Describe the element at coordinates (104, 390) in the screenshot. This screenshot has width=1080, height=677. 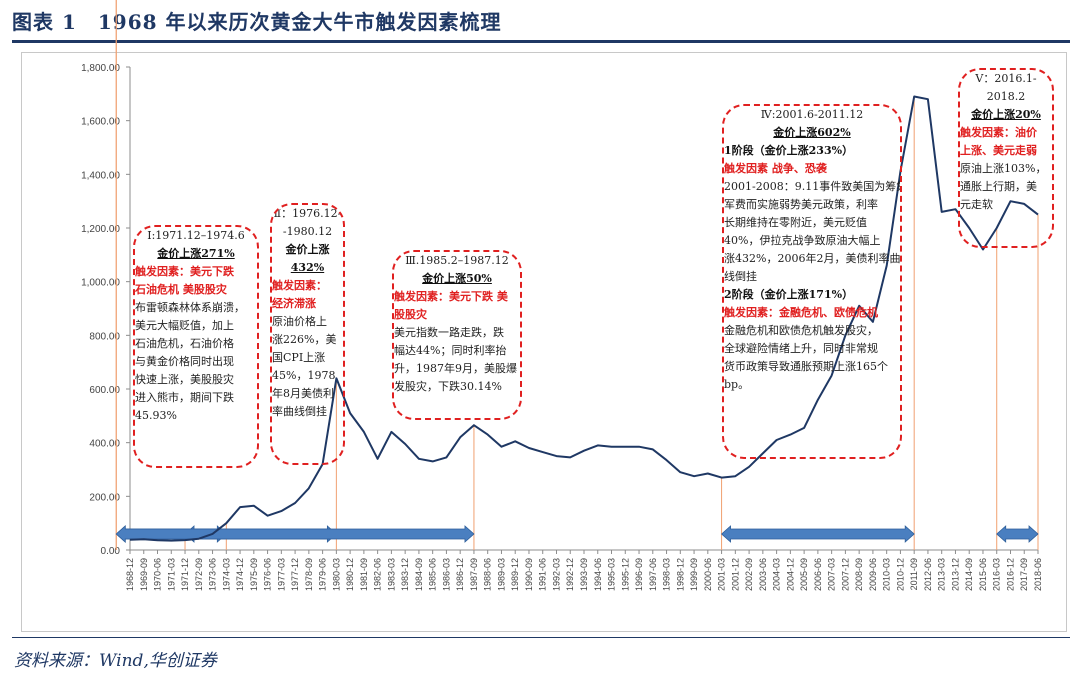
I see `y-tick-label: 600.00` at that location.